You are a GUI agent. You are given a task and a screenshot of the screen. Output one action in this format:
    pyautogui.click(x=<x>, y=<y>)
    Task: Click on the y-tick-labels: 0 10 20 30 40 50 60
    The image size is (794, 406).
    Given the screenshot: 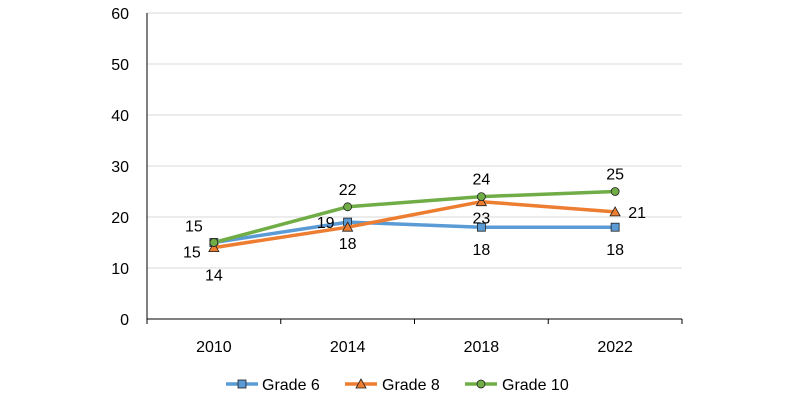 What is the action you would take?
    pyautogui.click(x=120, y=167)
    